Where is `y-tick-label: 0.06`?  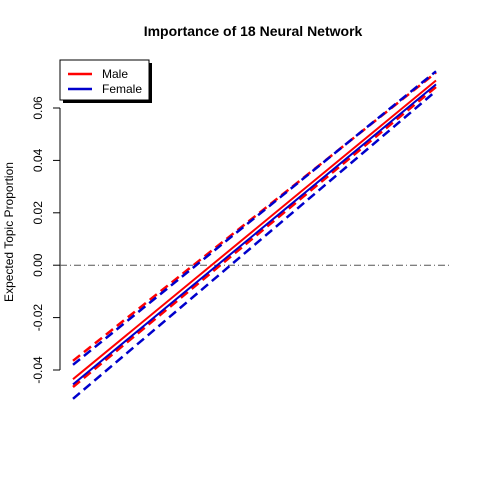
y-tick-label: 0.06 is located at coordinates (38, 108).